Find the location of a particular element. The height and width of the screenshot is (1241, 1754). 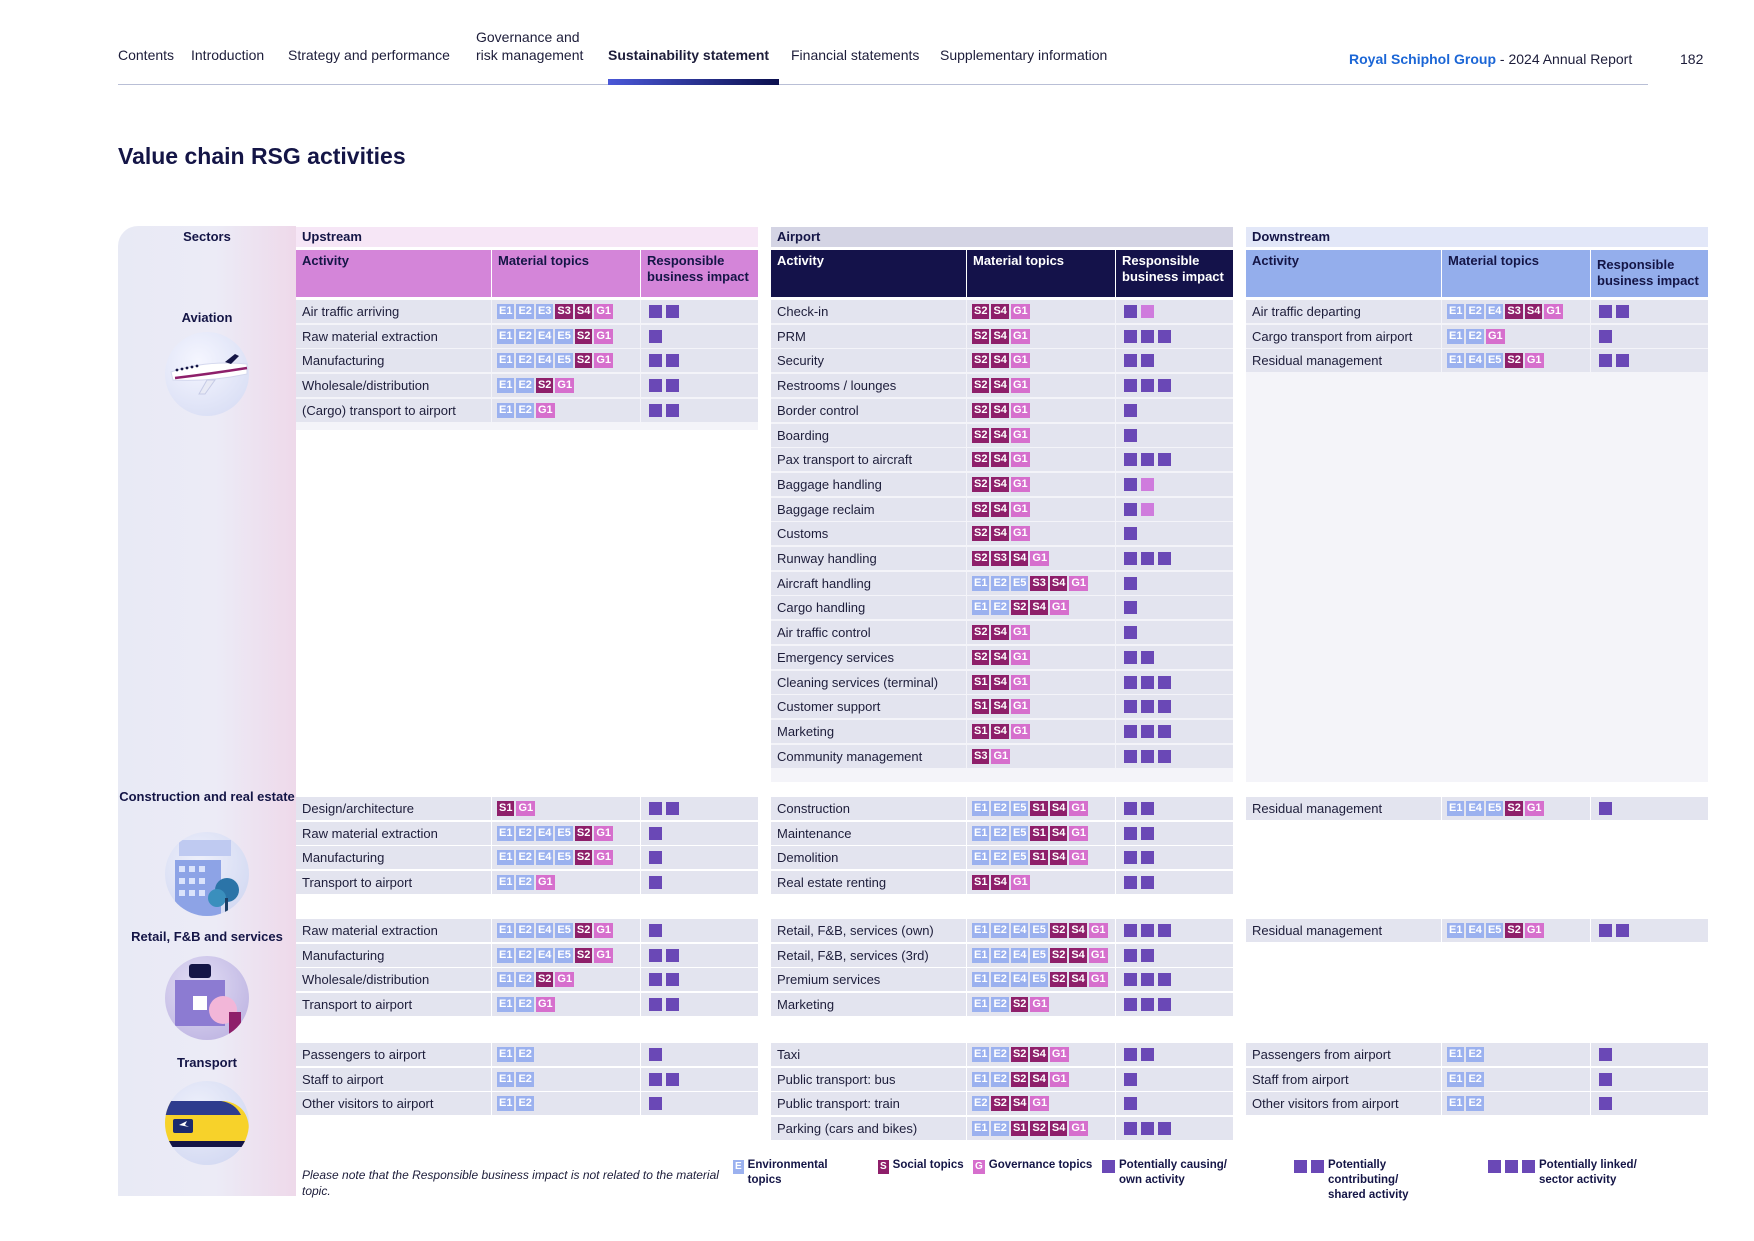

topic-tag: S3 is located at coordinates (1039, 583).